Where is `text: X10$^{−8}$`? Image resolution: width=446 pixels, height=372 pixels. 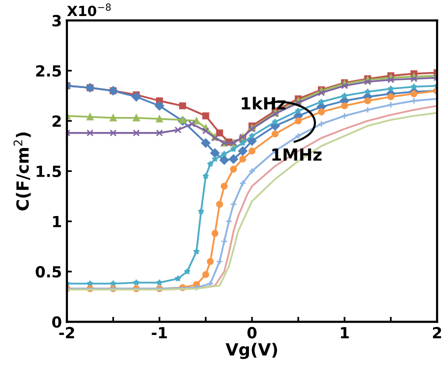
text: X10$^{−8}$ is located at coordinates (89, 9).